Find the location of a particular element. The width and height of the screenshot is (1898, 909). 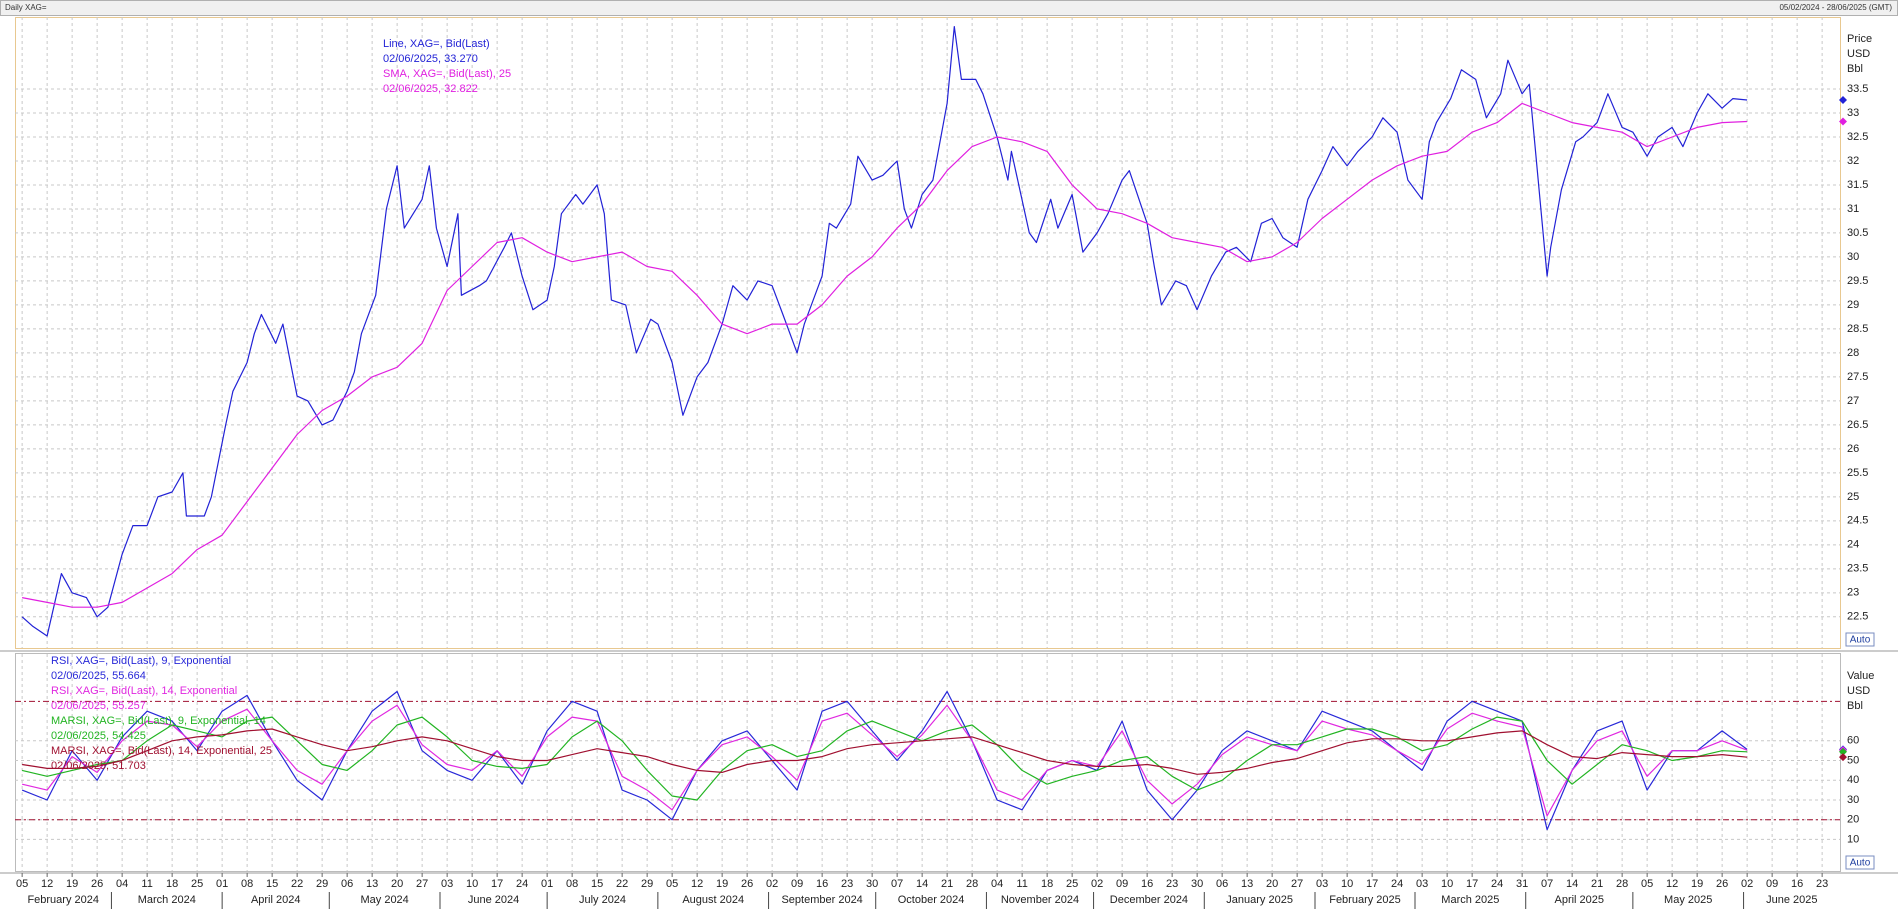

x-tick-label: 15 is located at coordinates (272, 884).